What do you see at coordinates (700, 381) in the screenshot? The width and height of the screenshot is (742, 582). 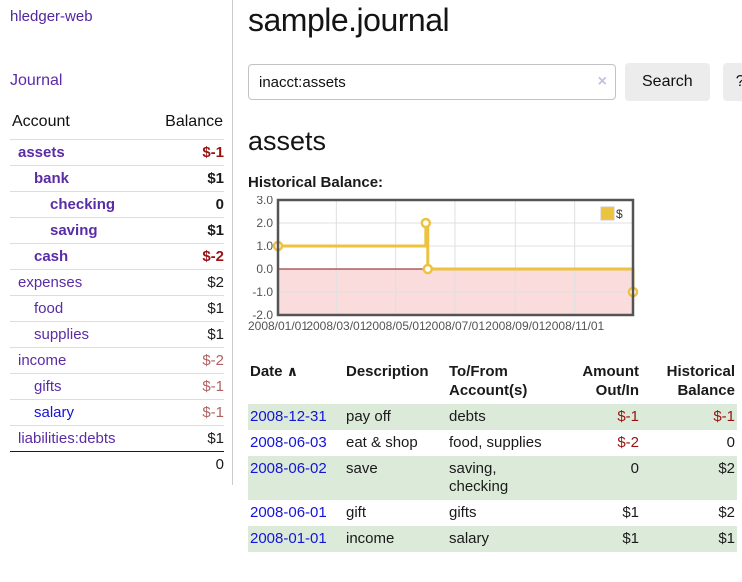 I see `register-header-balance: Historical Balance` at bounding box center [700, 381].